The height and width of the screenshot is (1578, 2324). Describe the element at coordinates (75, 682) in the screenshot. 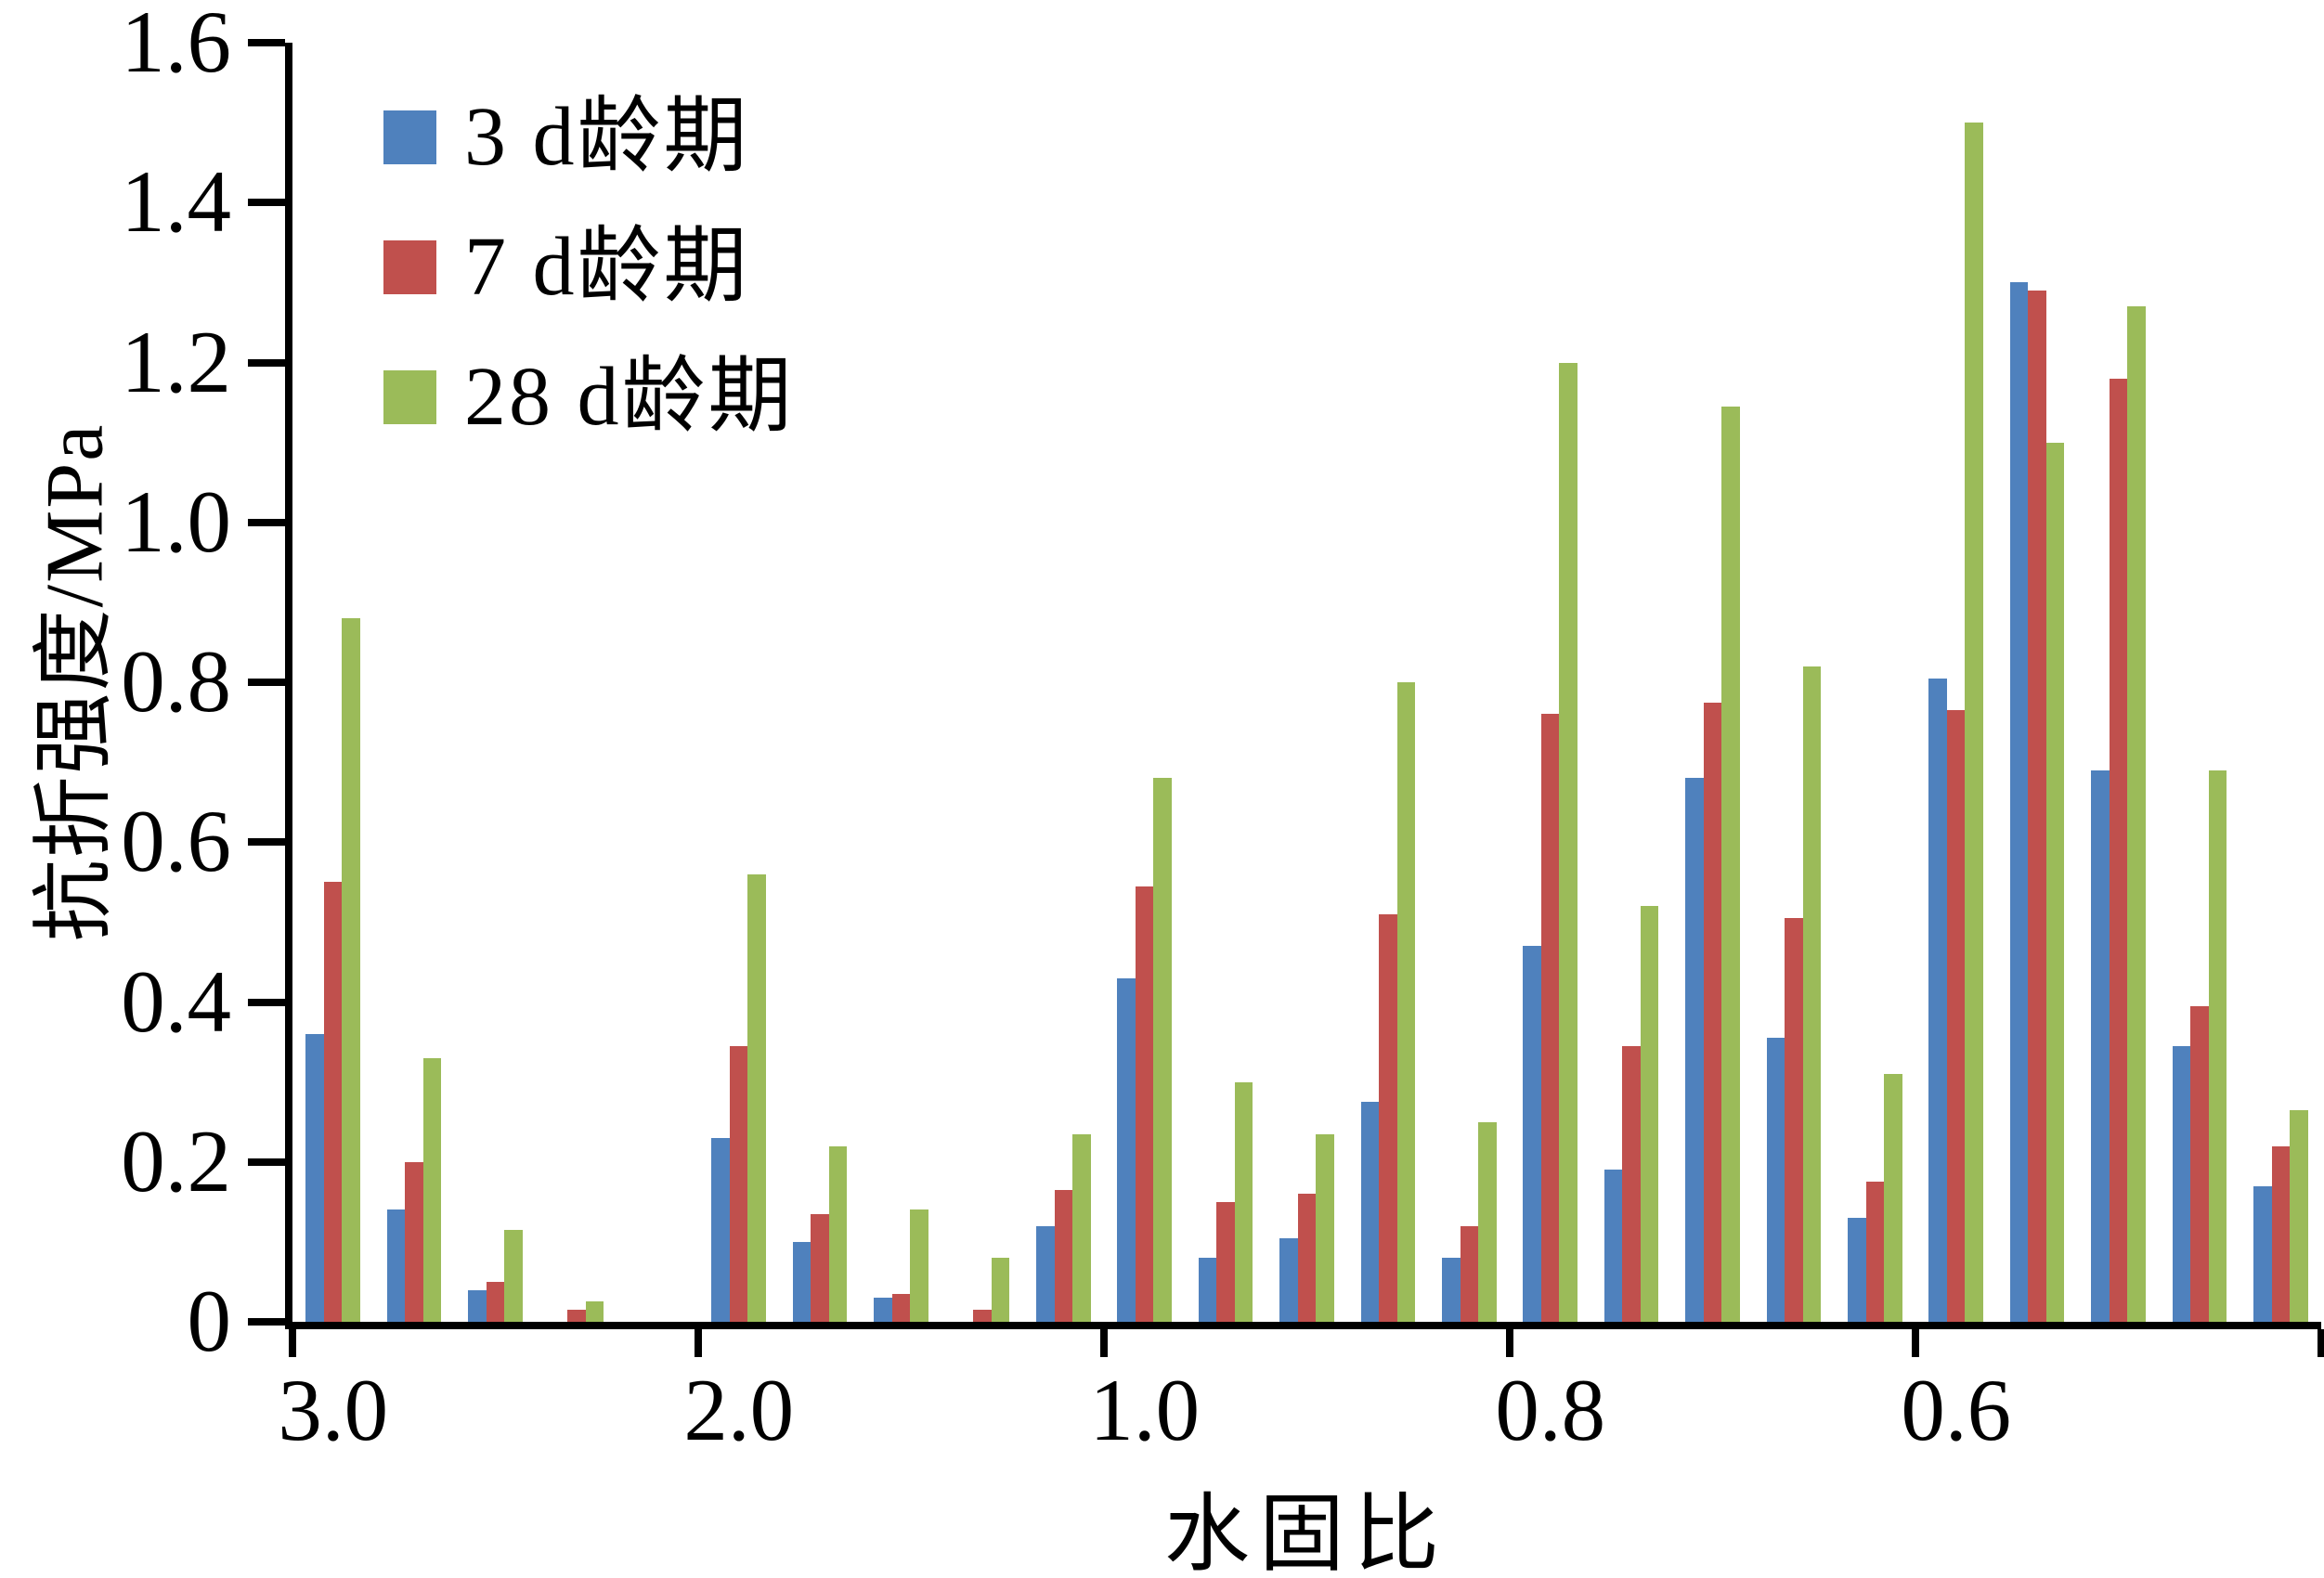

I see `y-axis-title: 抗折强度/MPa` at that location.